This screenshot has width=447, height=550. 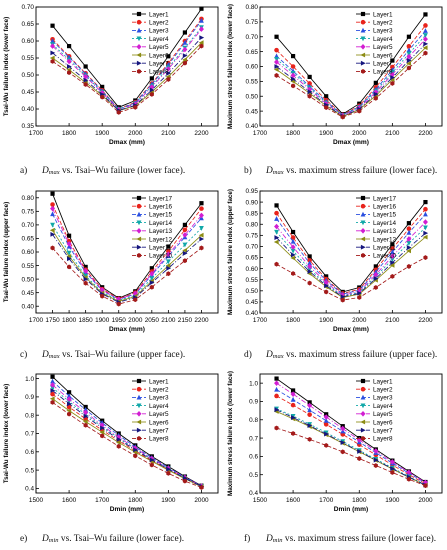 I want to click on series-layer10, so click(x=351, y=279).